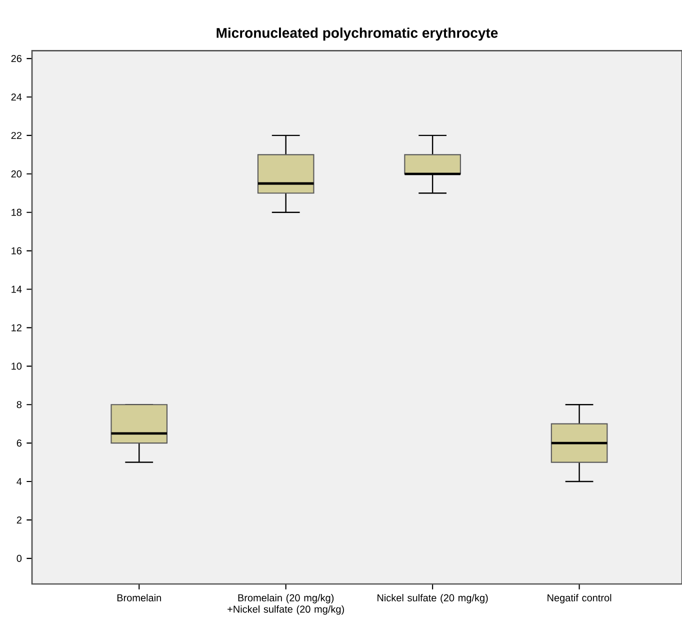  What do you see at coordinates (19, 558) in the screenshot?
I see `y-tick-label: 0` at bounding box center [19, 558].